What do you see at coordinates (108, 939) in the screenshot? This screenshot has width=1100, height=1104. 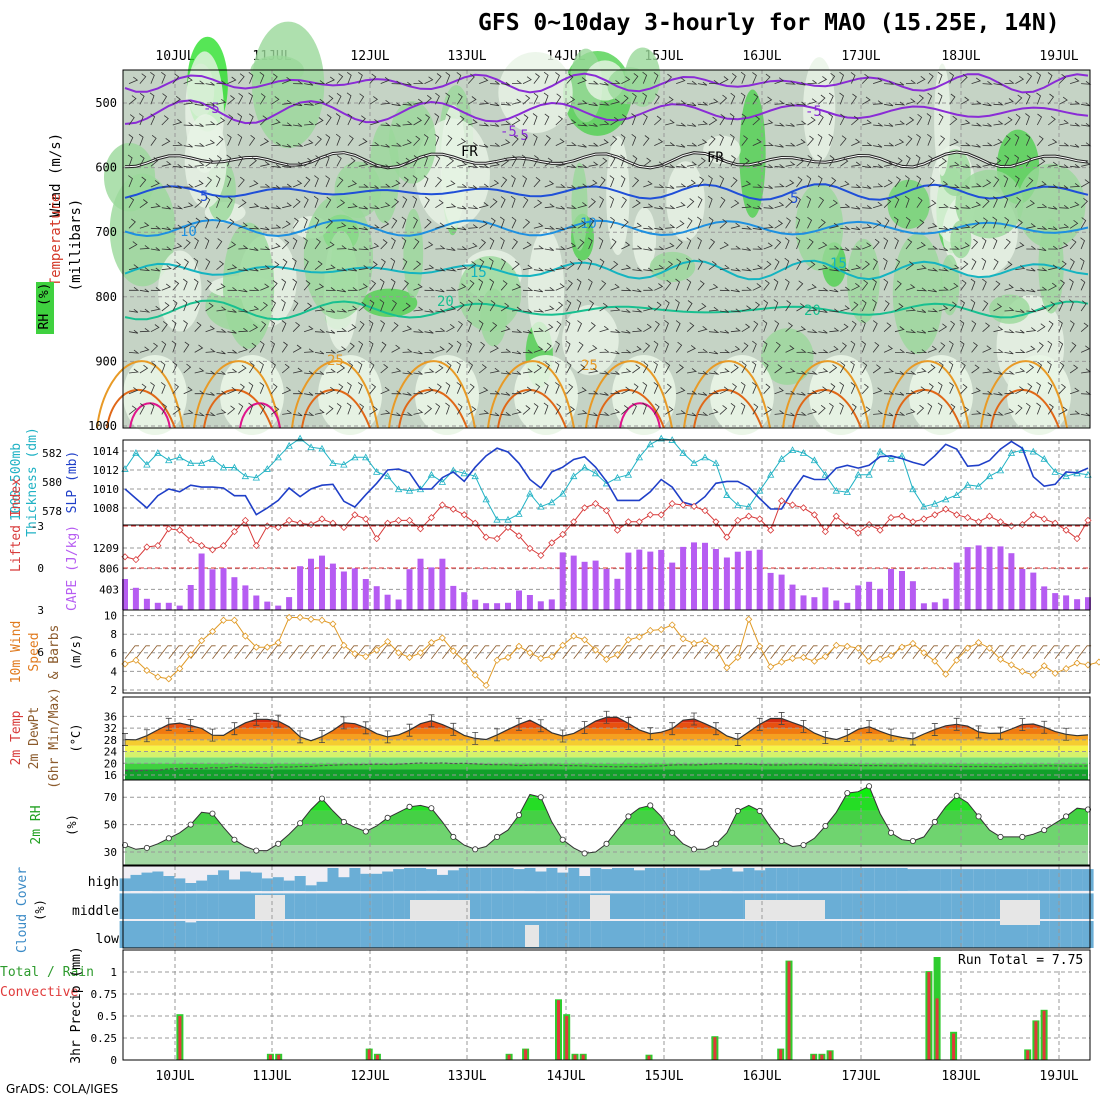 I see `cloud-low-label: low` at bounding box center [108, 939].